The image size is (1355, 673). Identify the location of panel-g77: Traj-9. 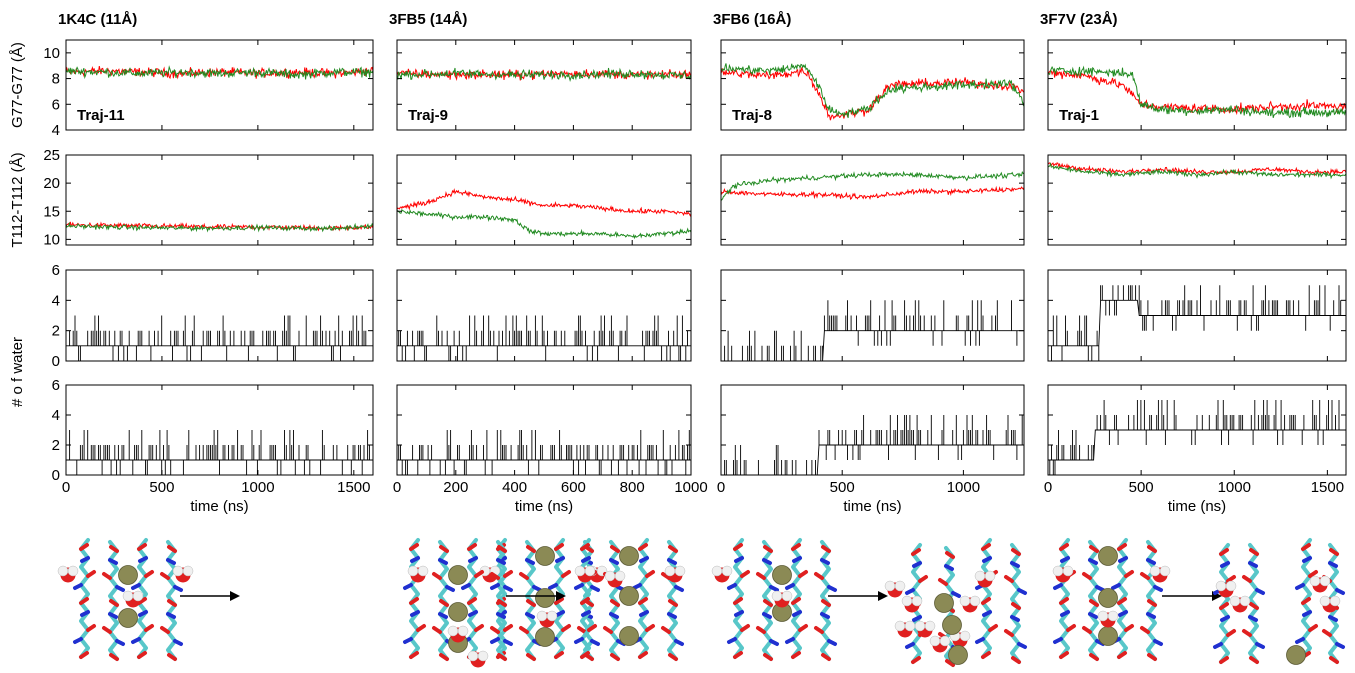
(544, 85).